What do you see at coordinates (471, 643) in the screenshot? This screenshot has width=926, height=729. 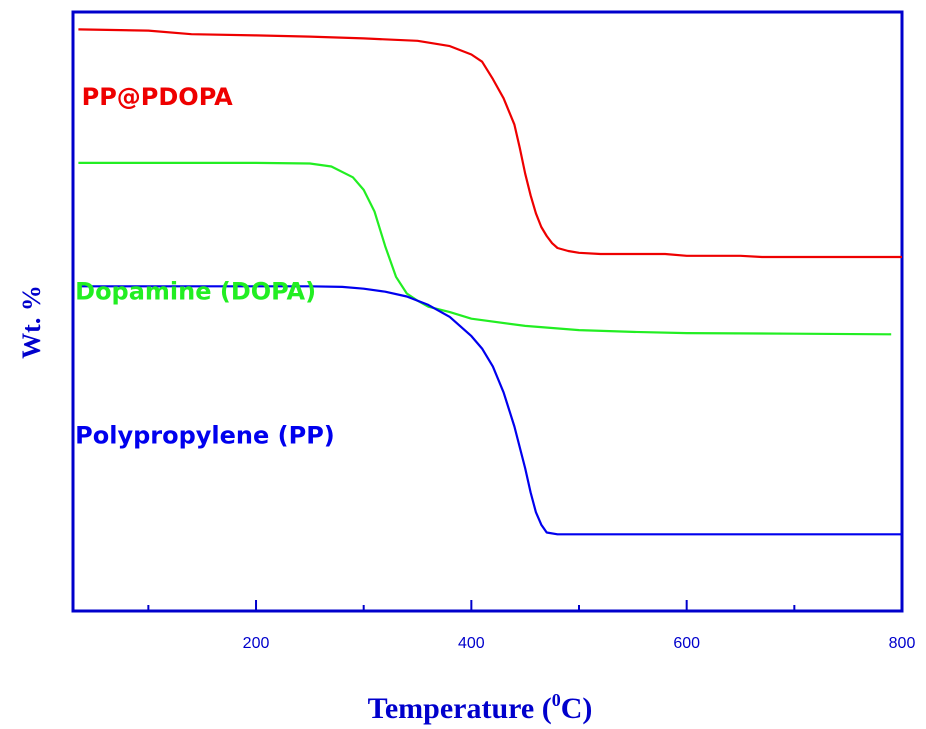 I see `x-tick-label: 400` at bounding box center [471, 643].